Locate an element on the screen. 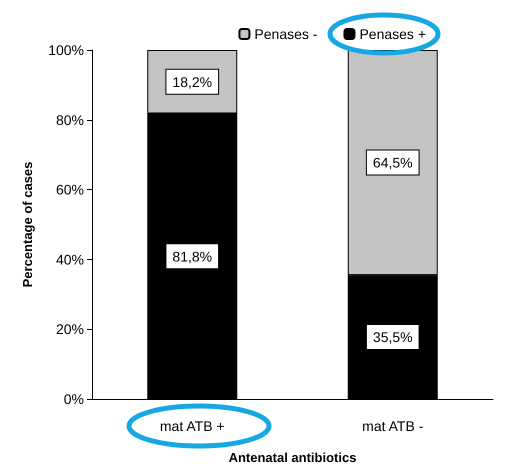 The width and height of the screenshot is (513, 469). x-tick-label: mat ATB + is located at coordinates (192, 426).